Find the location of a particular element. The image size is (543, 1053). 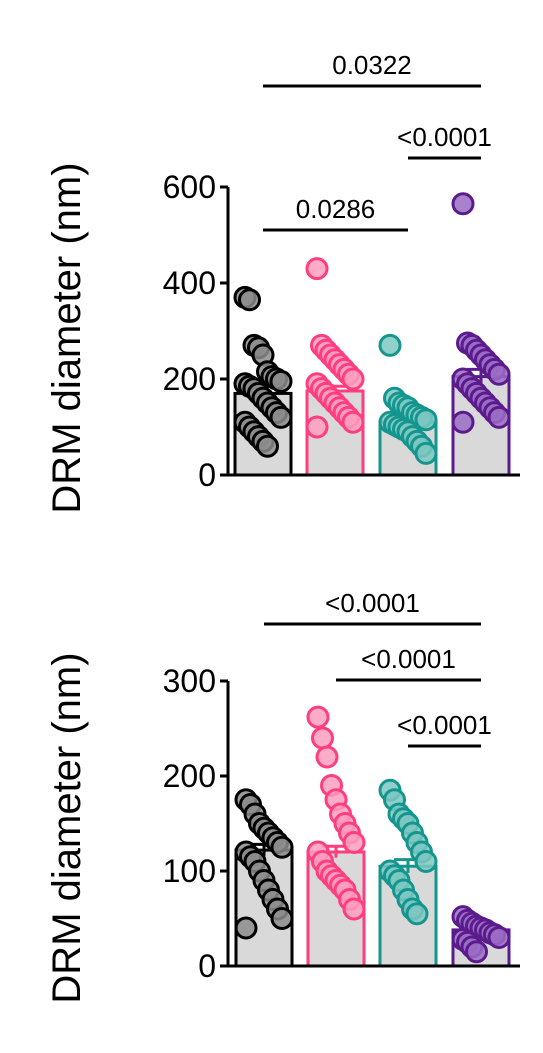

y-tick-label: 400 is located at coordinates (189, 283).